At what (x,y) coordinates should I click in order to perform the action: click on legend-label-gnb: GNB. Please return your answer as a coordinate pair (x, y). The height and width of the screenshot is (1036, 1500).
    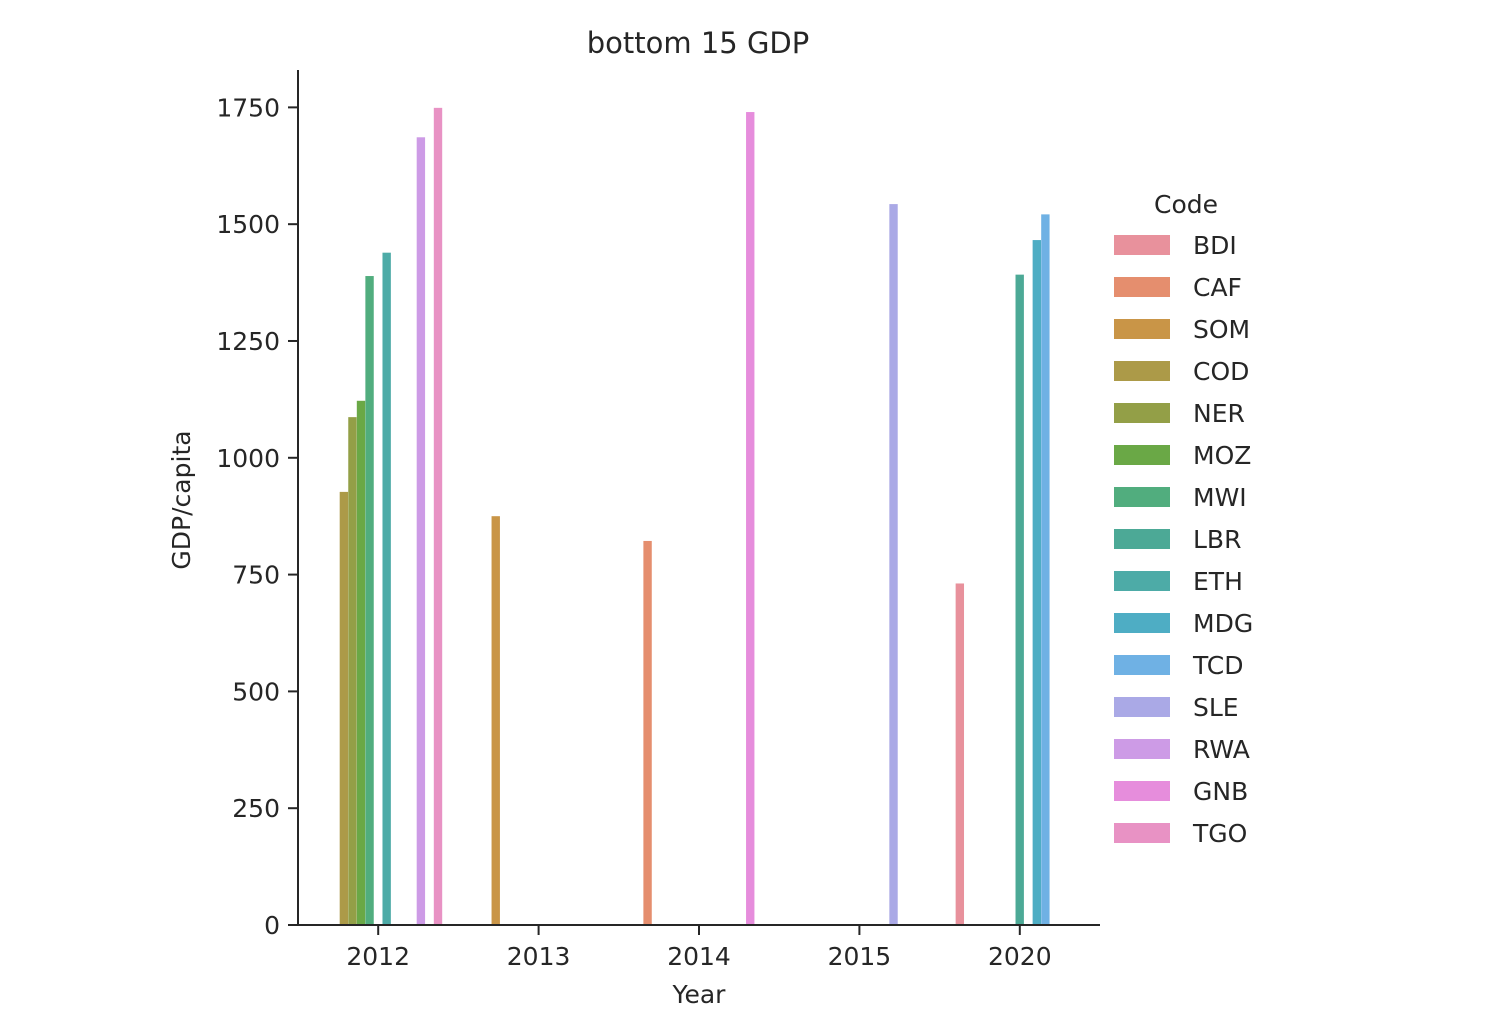
    Looking at the image, I should click on (1220, 791).